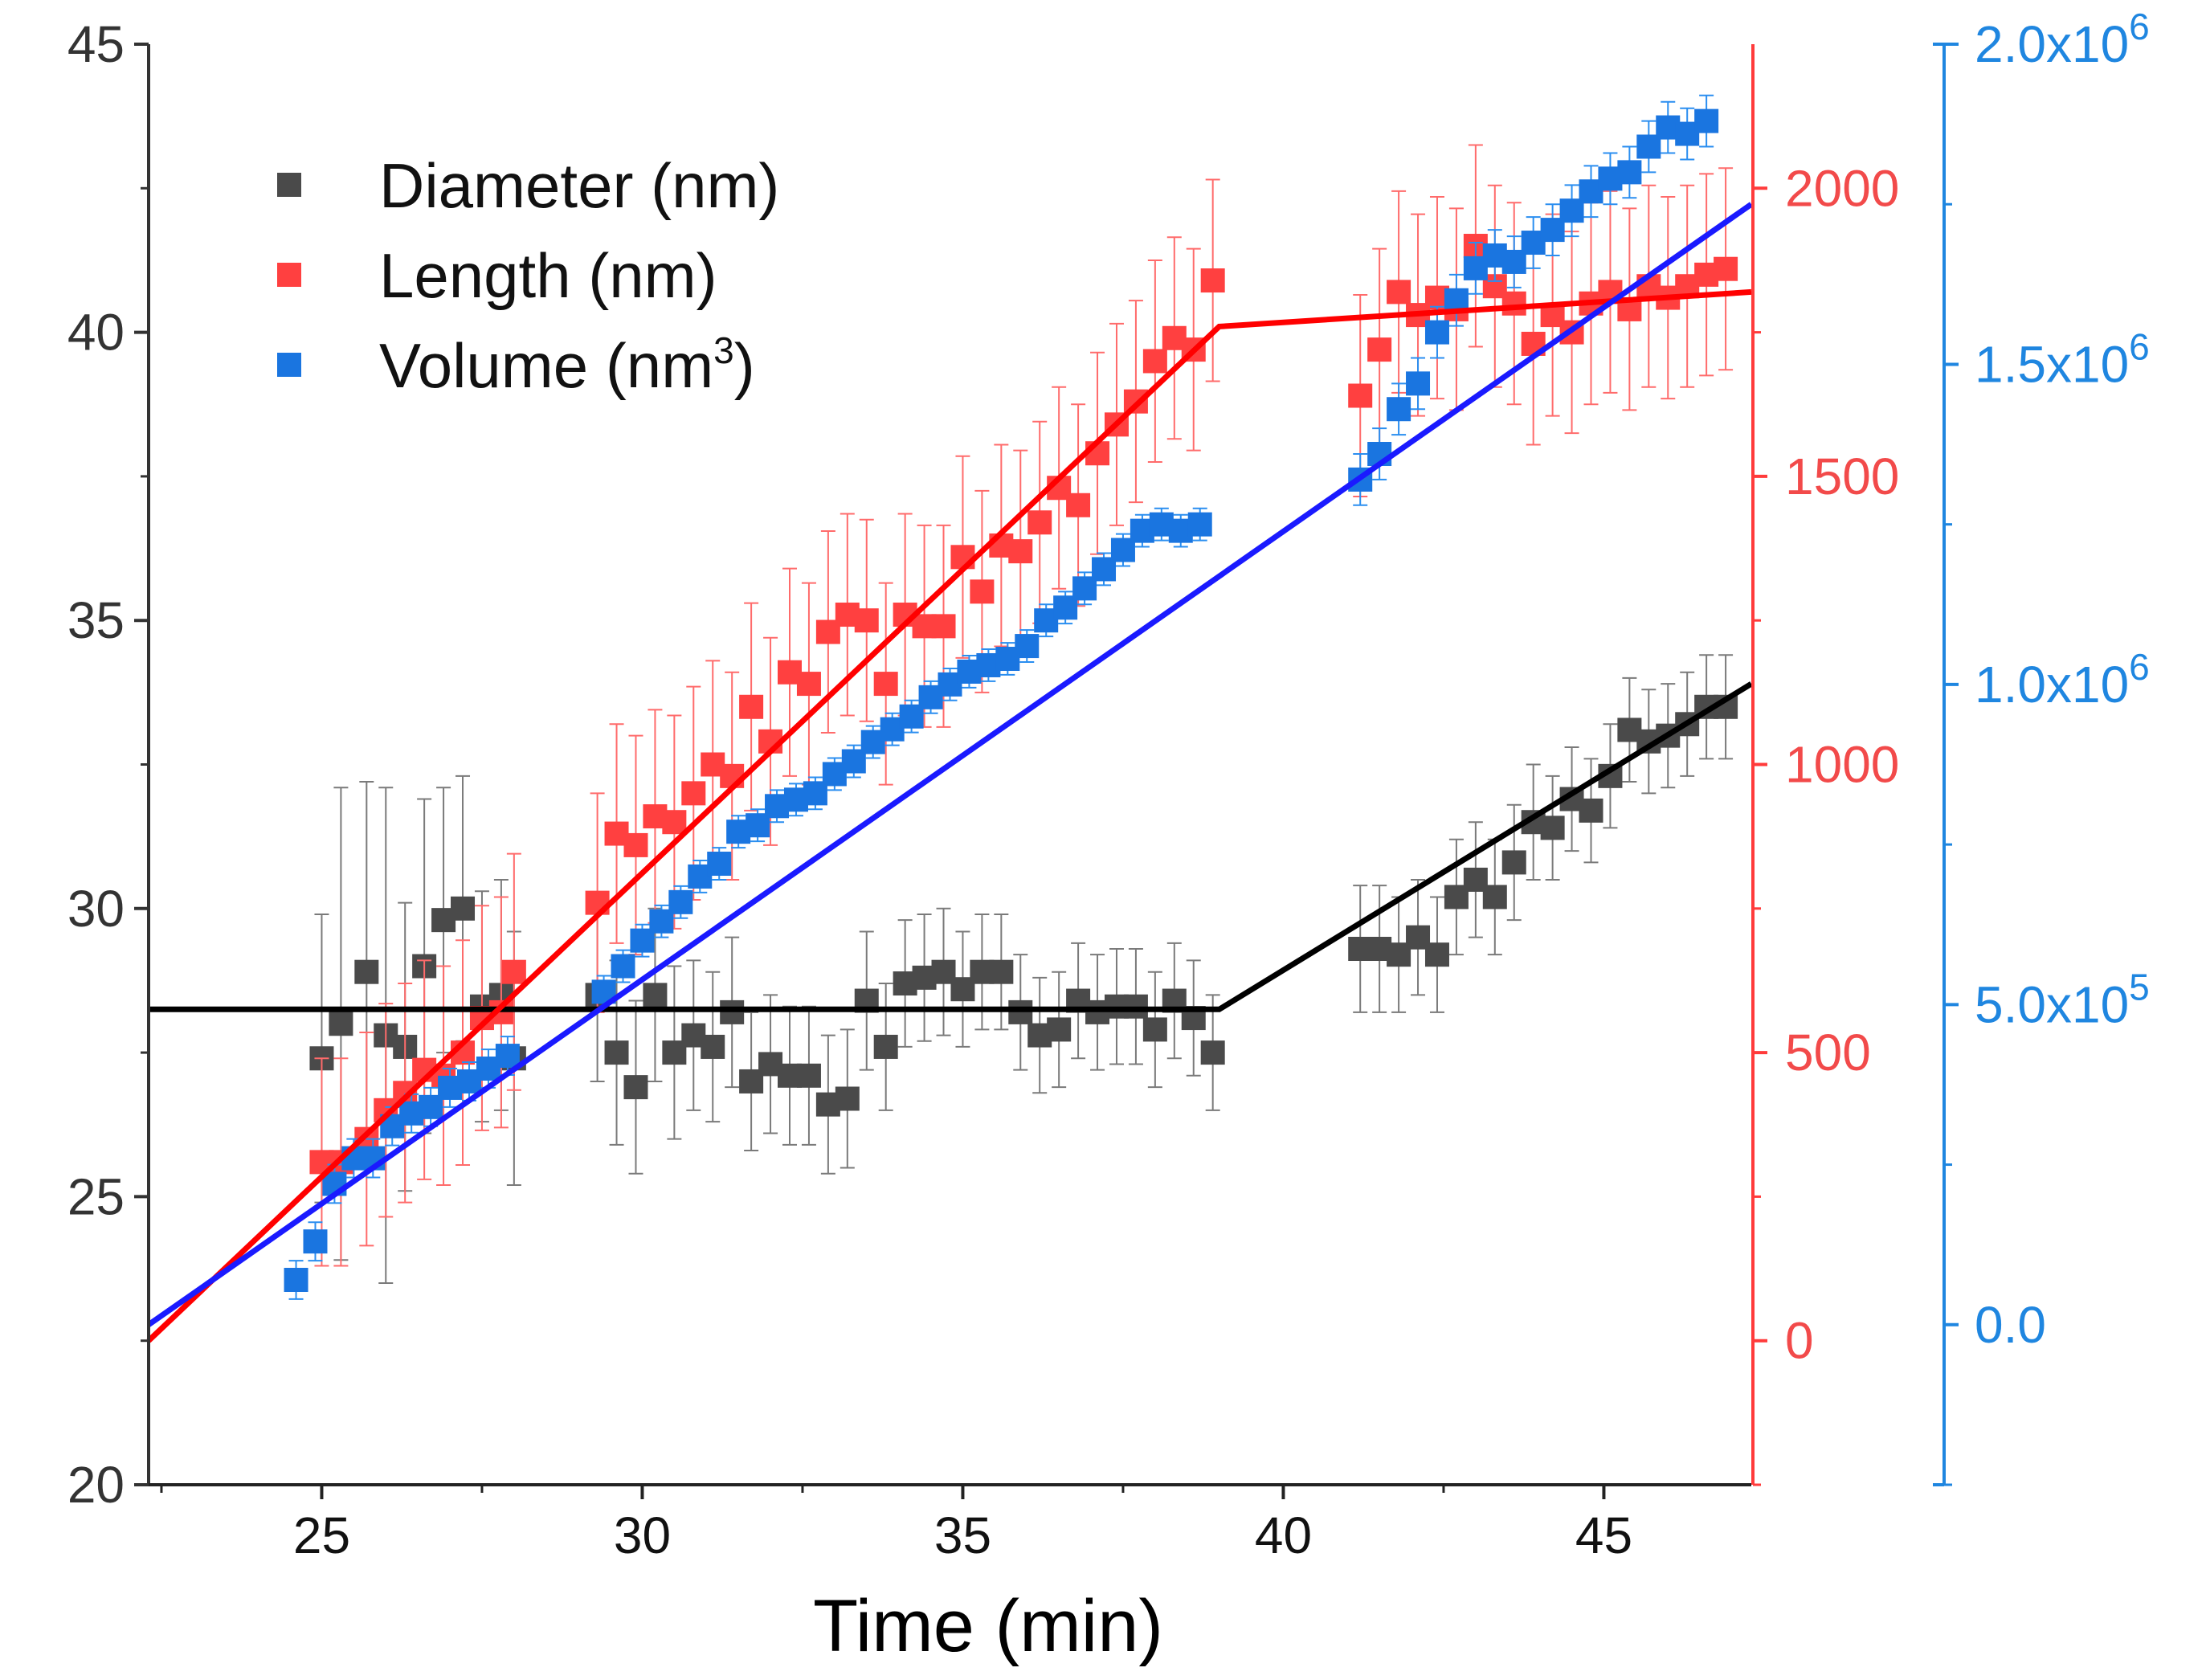 The height and width of the screenshot is (1680, 2206). I want to click on left-tick-label: 25, so click(96, 1196).